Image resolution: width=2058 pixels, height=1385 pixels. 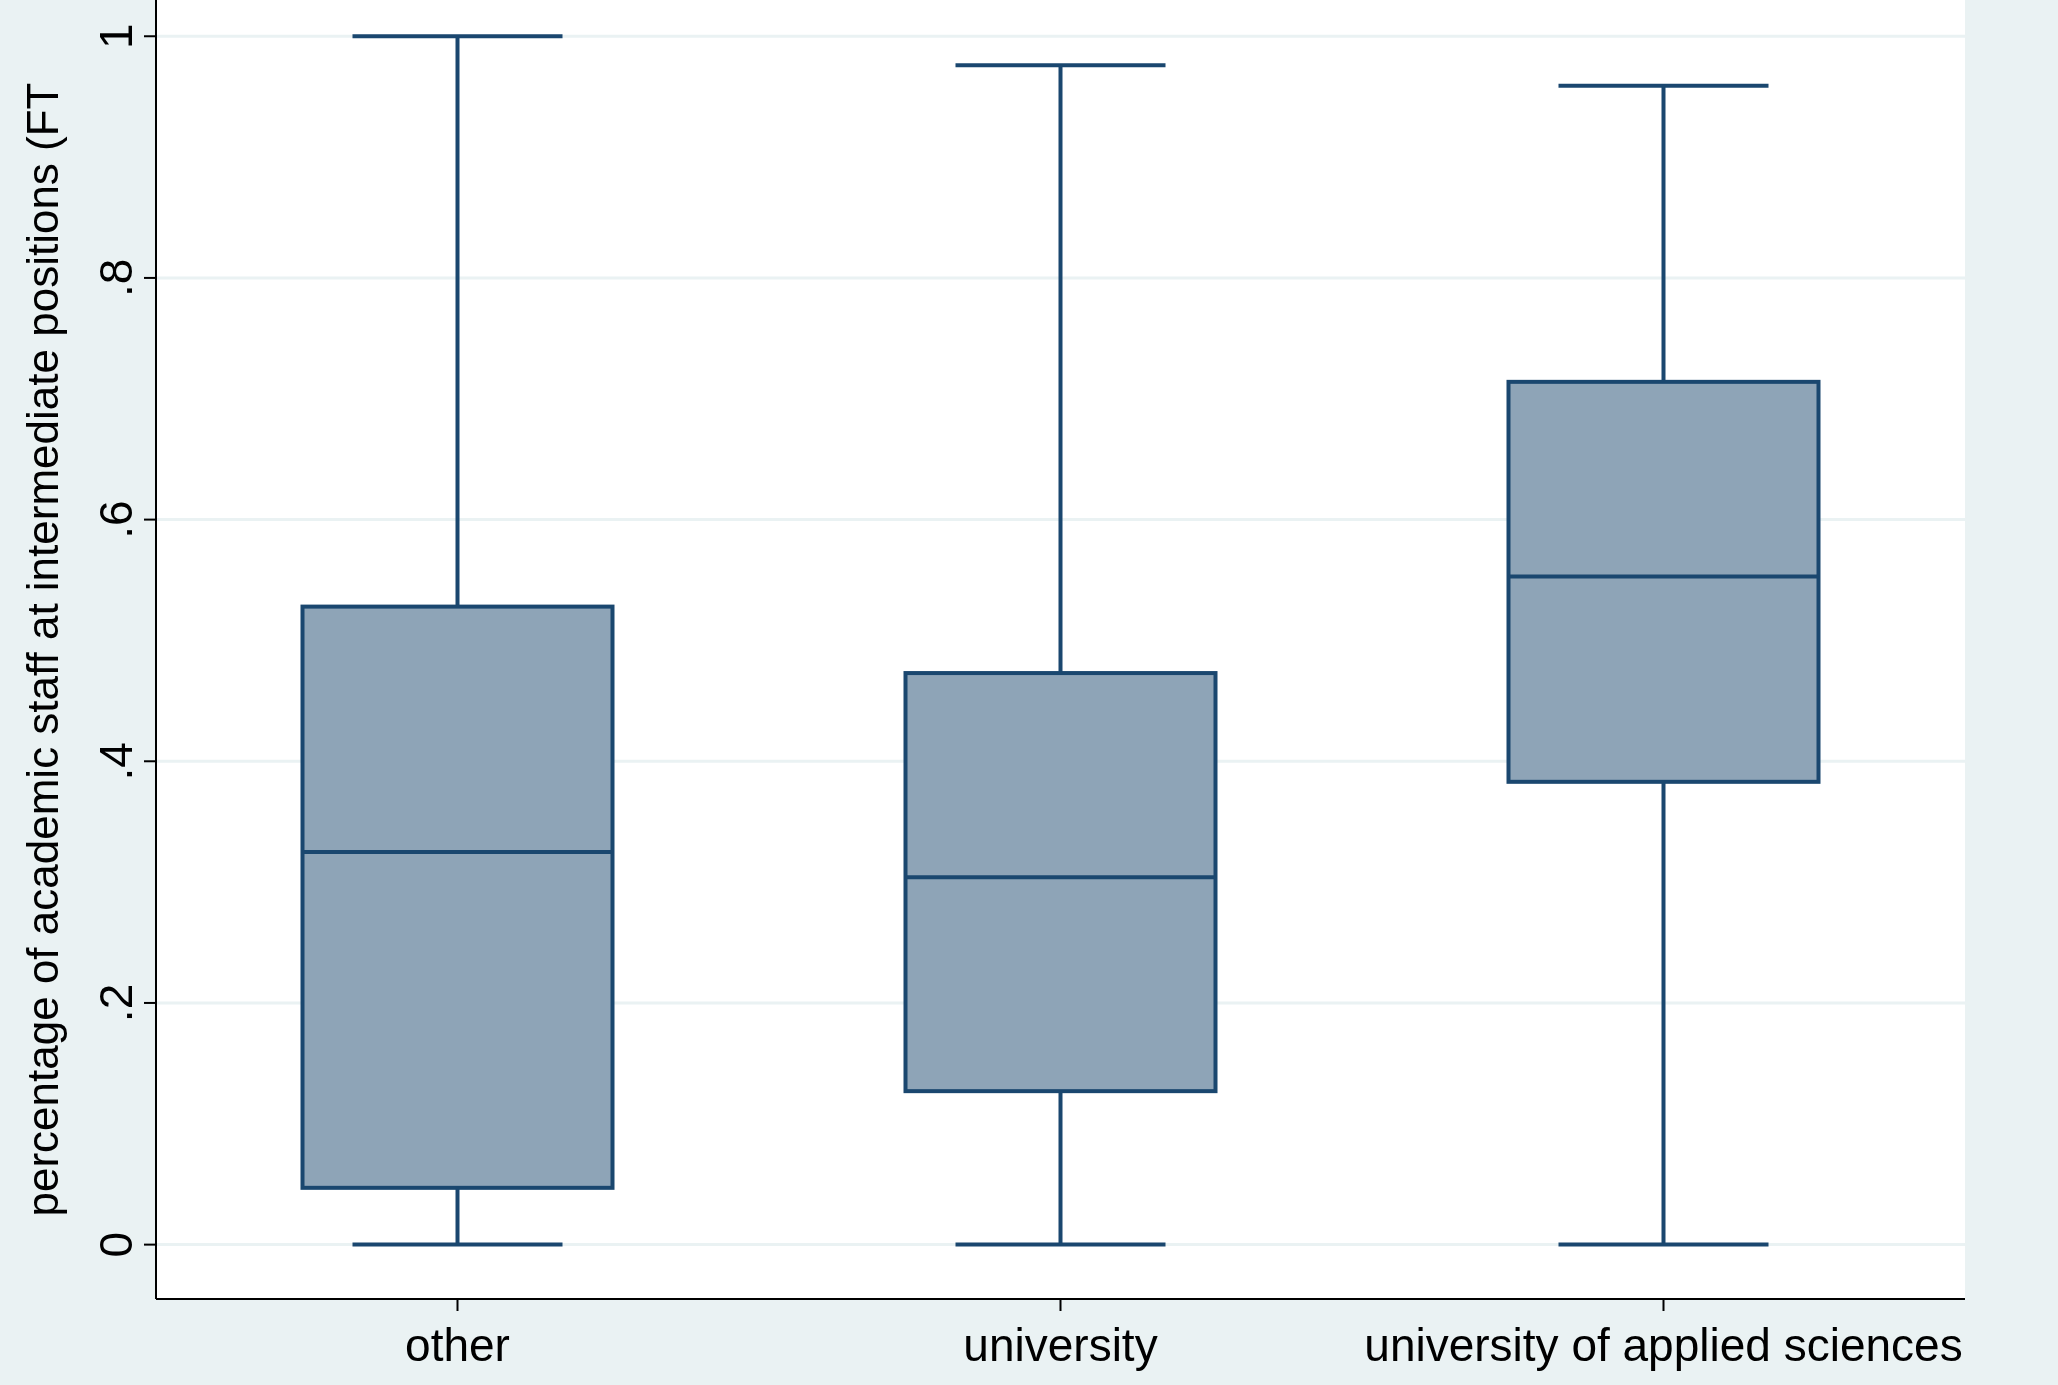 I want to click on x-tick-label: university of applied sciences, so click(x=1663, y=1345).